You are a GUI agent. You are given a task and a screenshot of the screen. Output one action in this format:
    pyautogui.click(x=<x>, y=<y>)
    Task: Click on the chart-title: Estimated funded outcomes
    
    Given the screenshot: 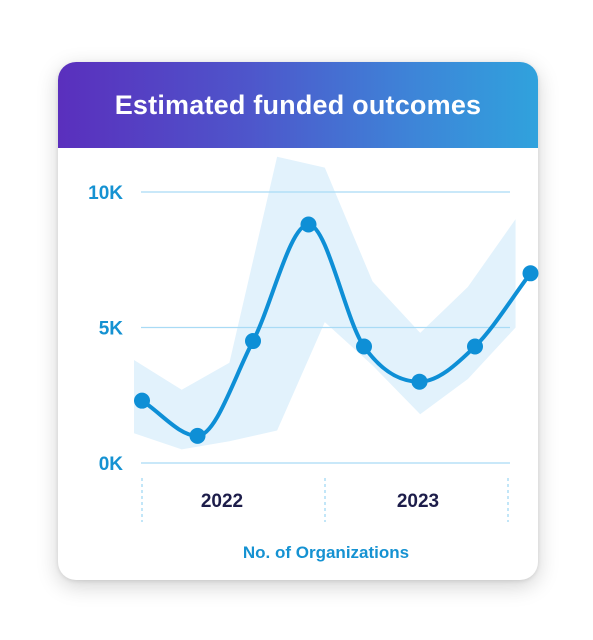 What is the action you would take?
    pyautogui.click(x=298, y=104)
    